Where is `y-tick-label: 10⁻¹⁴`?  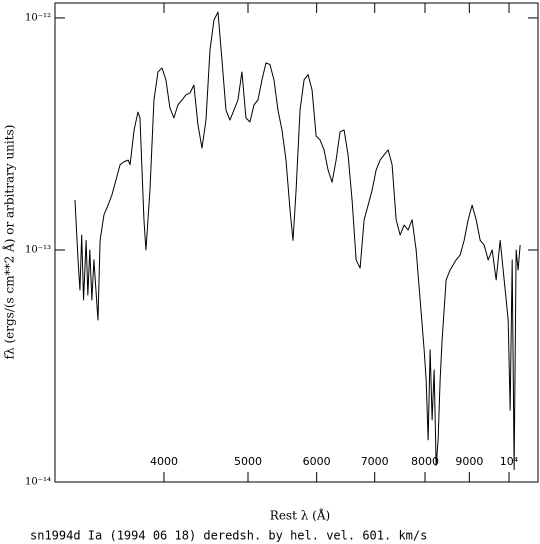
y-tick-label: 10⁻¹⁴ is located at coordinates (38, 482).